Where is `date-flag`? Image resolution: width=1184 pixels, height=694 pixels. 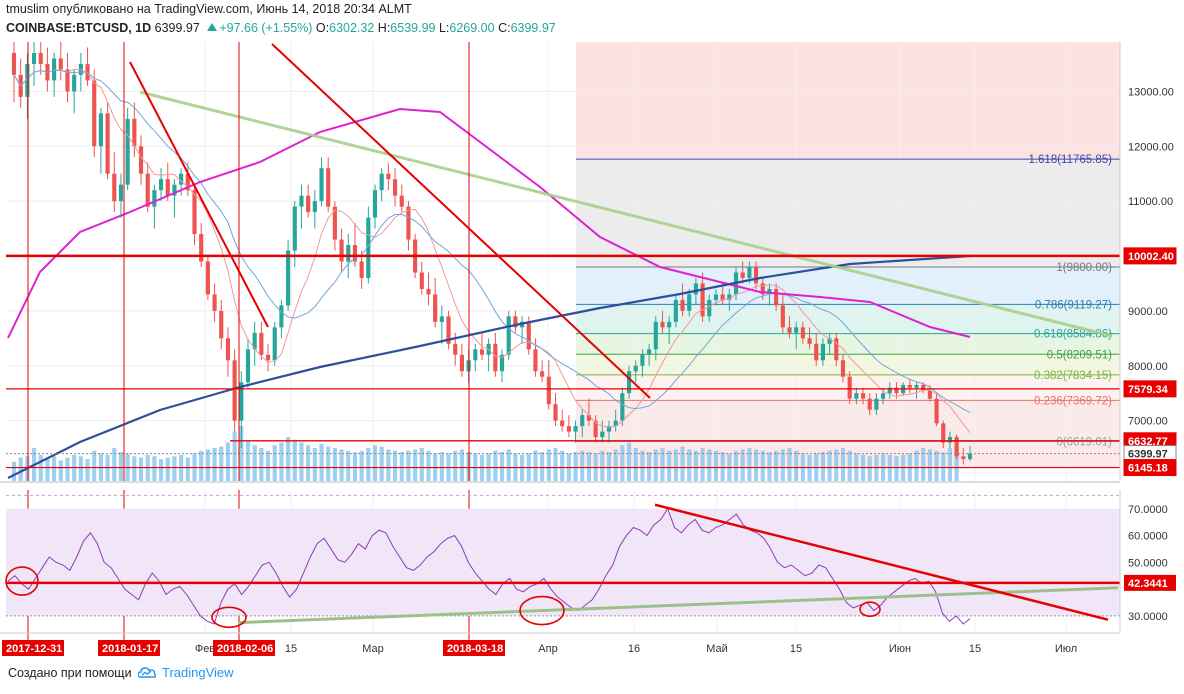
date-flag is located at coordinates (474, 648).